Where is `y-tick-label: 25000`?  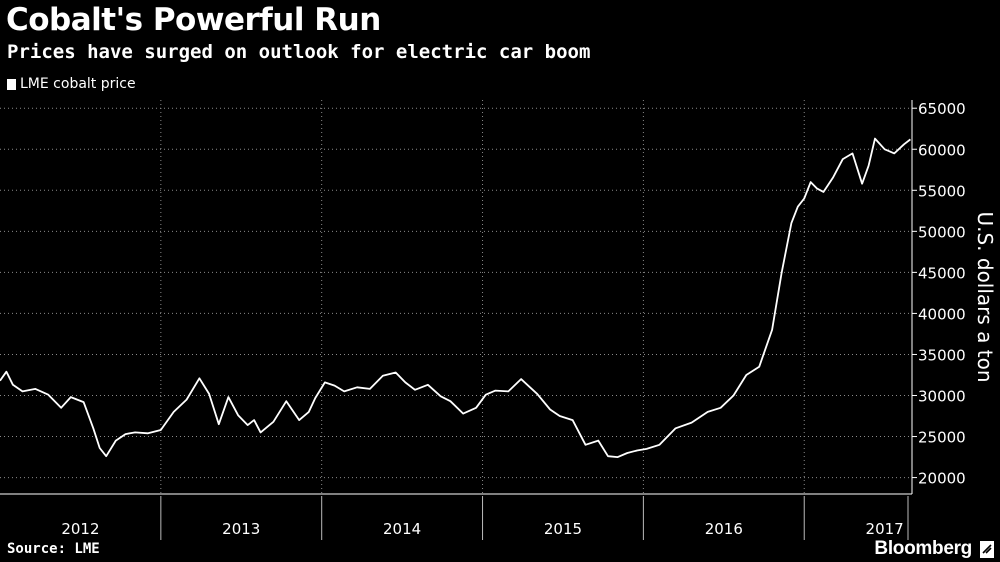 y-tick-label: 25000 is located at coordinates (942, 438).